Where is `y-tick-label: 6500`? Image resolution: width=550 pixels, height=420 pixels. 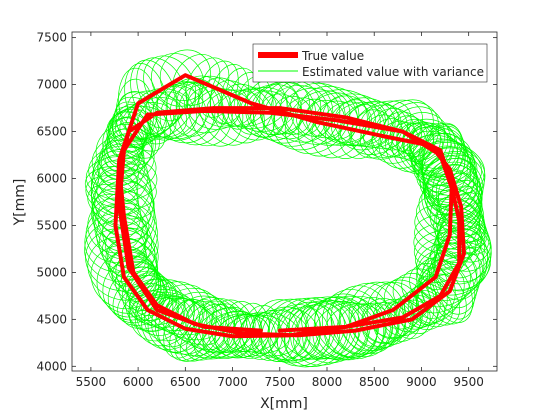
y-tick-label: 6500 is located at coordinates (51, 132).